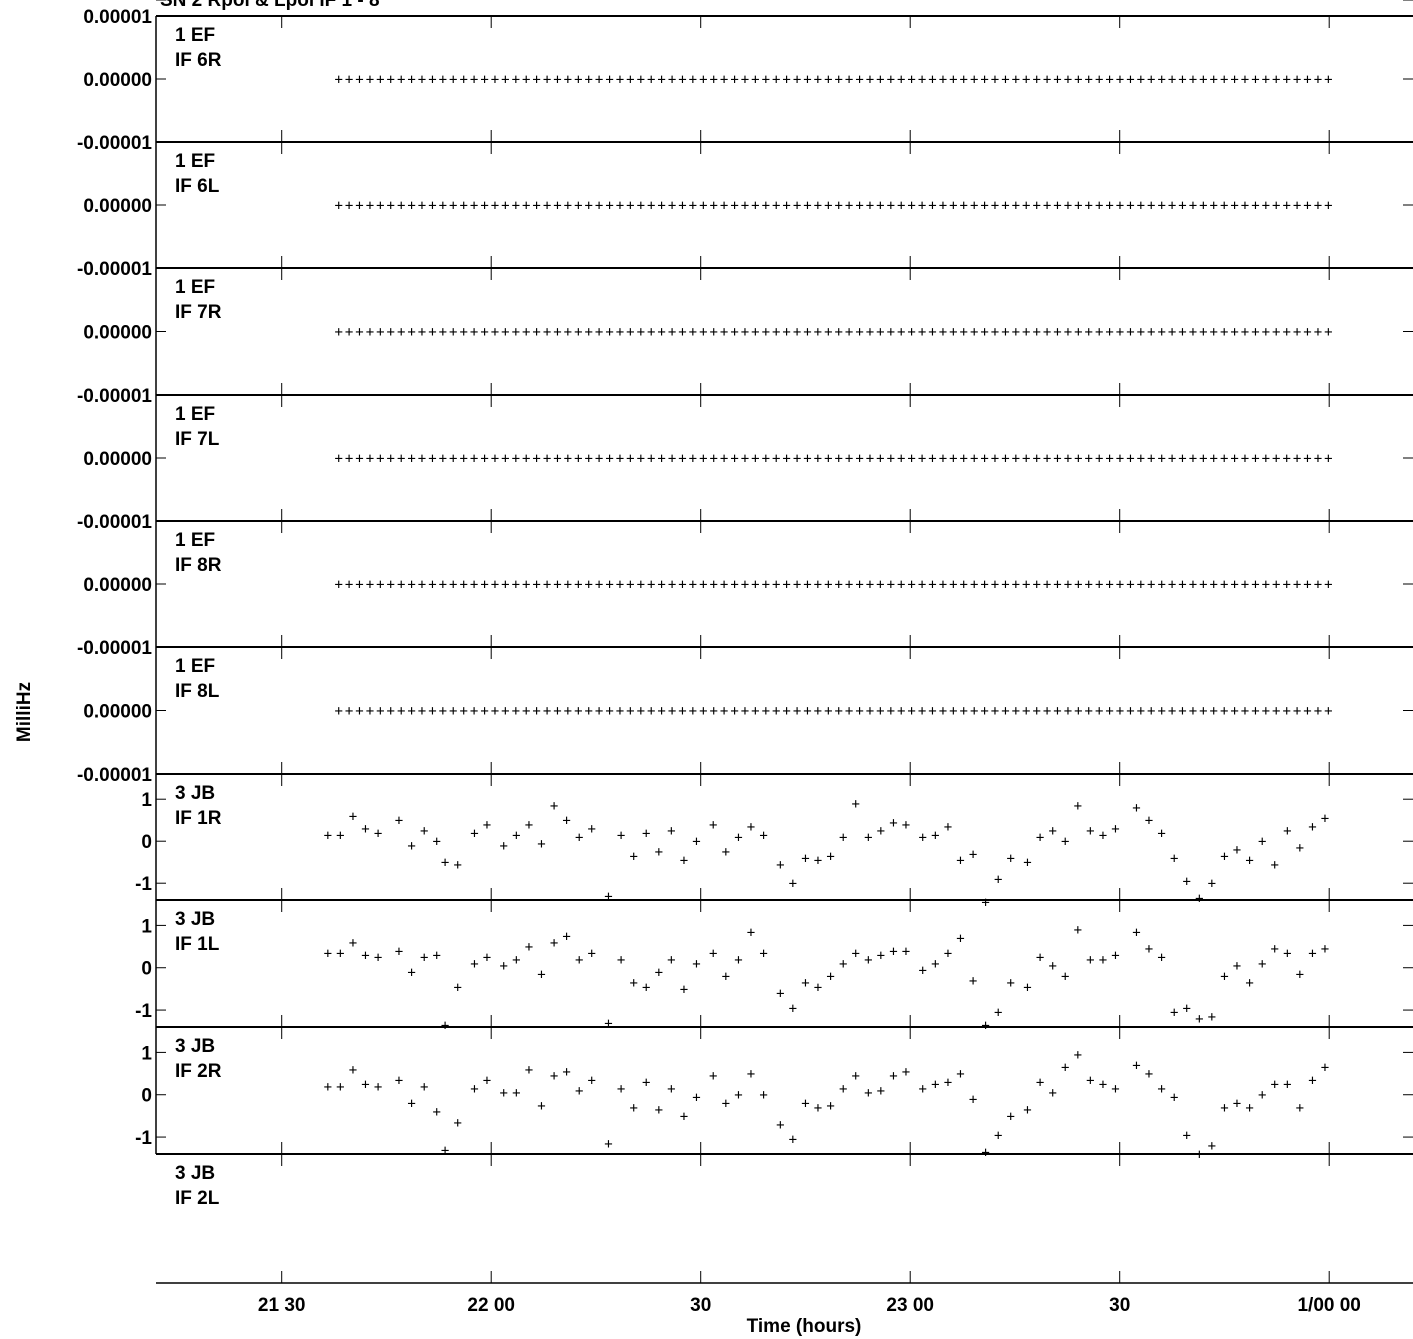 Image resolution: width=1413 pixels, height=1339 pixels. I want to click on panel-label-if: IF 1R, so click(198, 818).